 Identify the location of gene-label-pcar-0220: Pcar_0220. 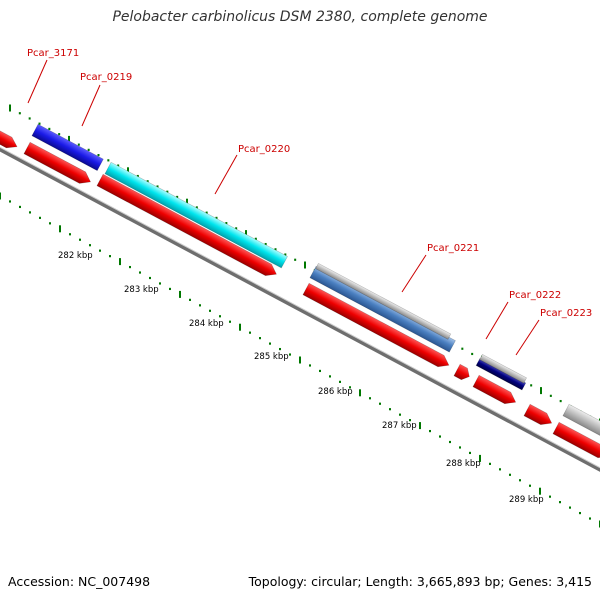
(264, 149).